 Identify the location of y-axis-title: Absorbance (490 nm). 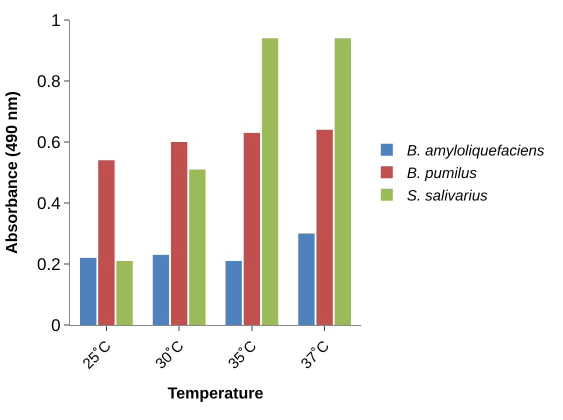
(12, 172).